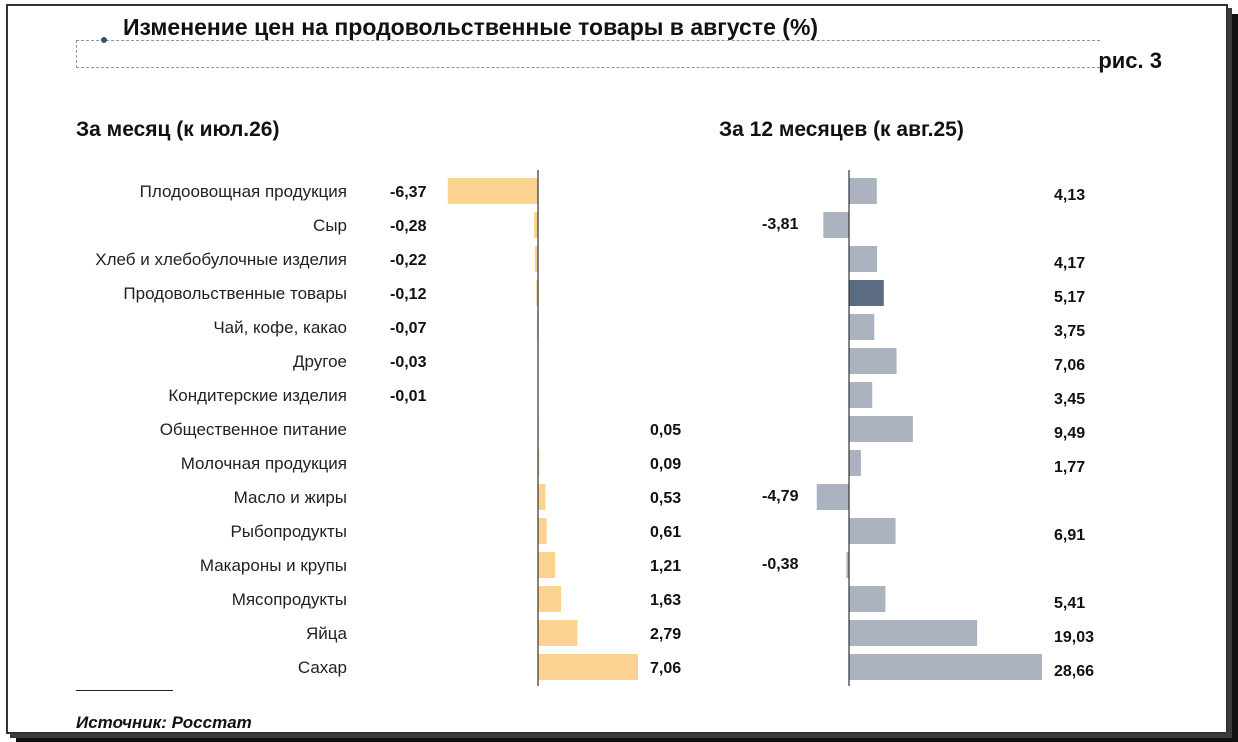 The height and width of the screenshot is (742, 1238). I want to click on value-label-year: 4,13, so click(1069, 195).